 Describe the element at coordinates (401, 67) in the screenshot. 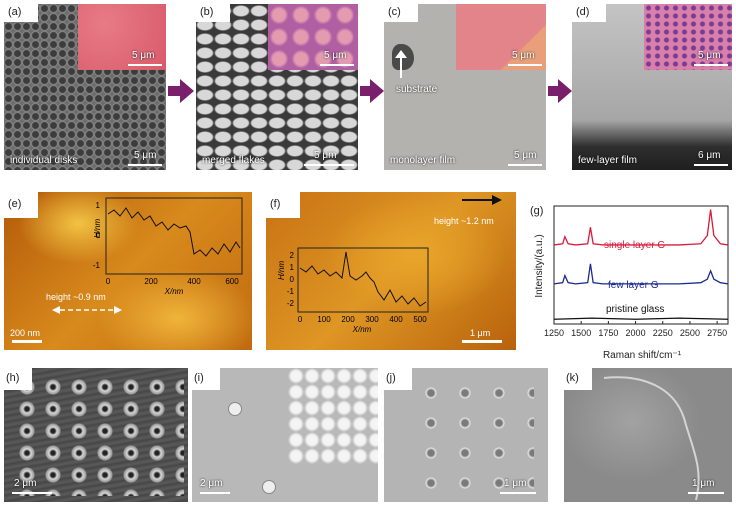

I see `up-arrow-icon` at that location.